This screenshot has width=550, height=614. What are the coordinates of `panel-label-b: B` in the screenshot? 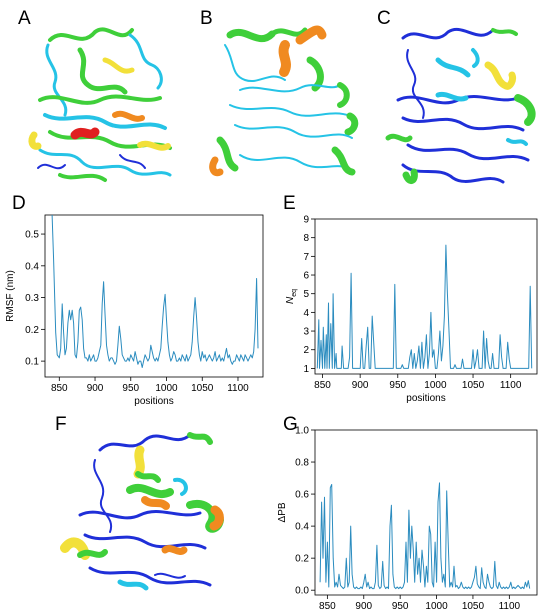 It's located at (206, 18).